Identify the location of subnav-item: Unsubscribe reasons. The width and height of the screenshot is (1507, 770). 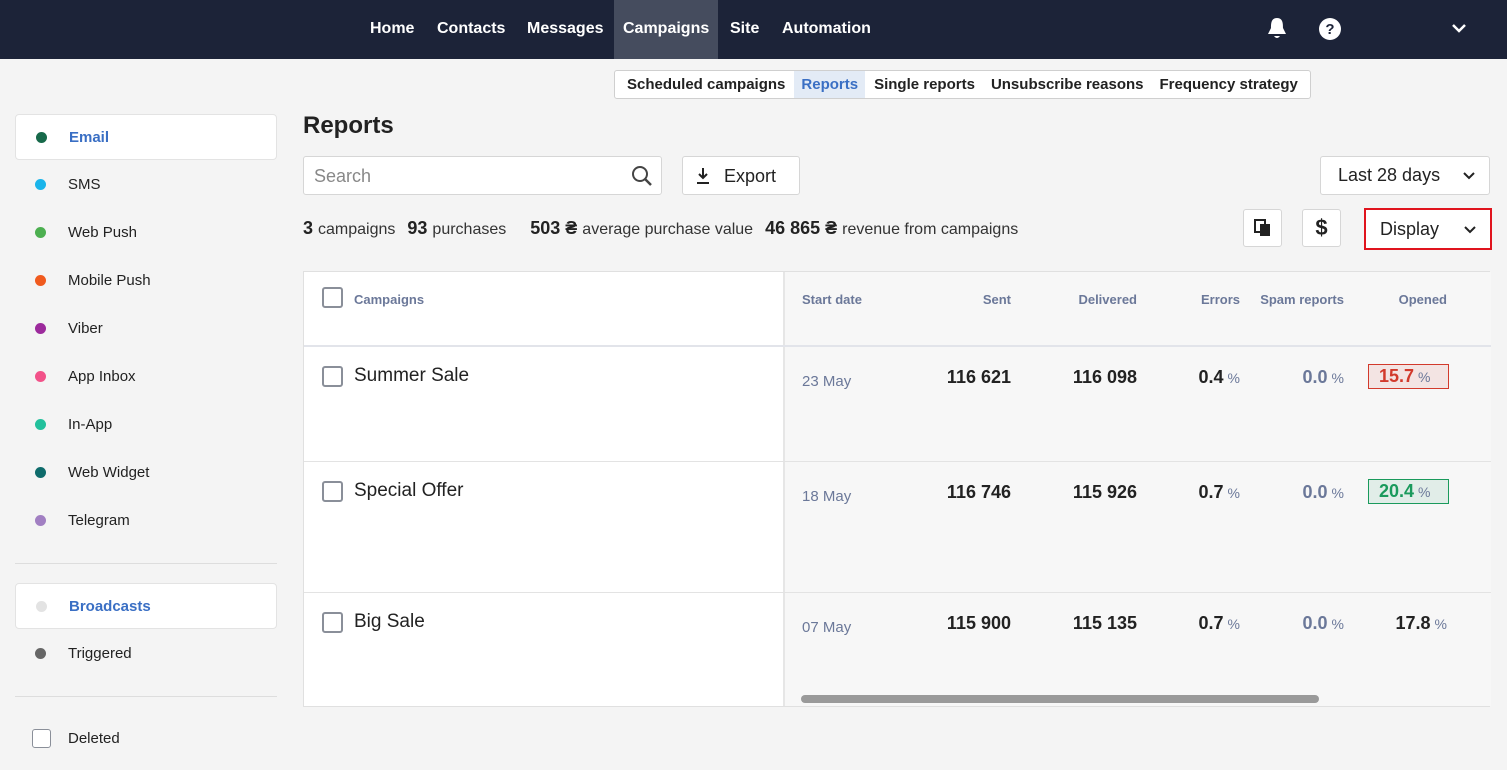
(1067, 84).